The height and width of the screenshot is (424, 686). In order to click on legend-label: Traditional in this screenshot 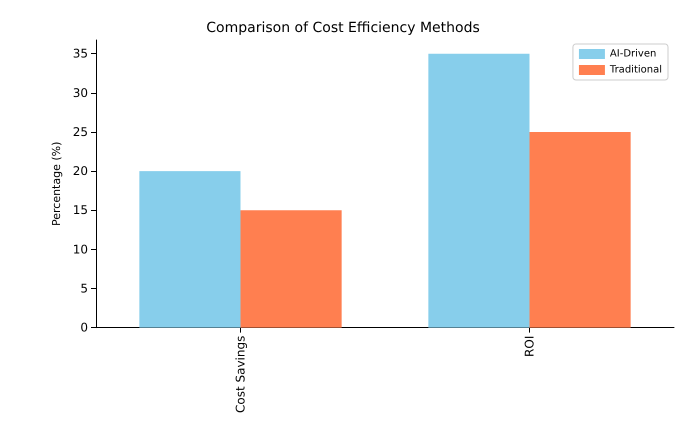, I will do `click(635, 70)`.